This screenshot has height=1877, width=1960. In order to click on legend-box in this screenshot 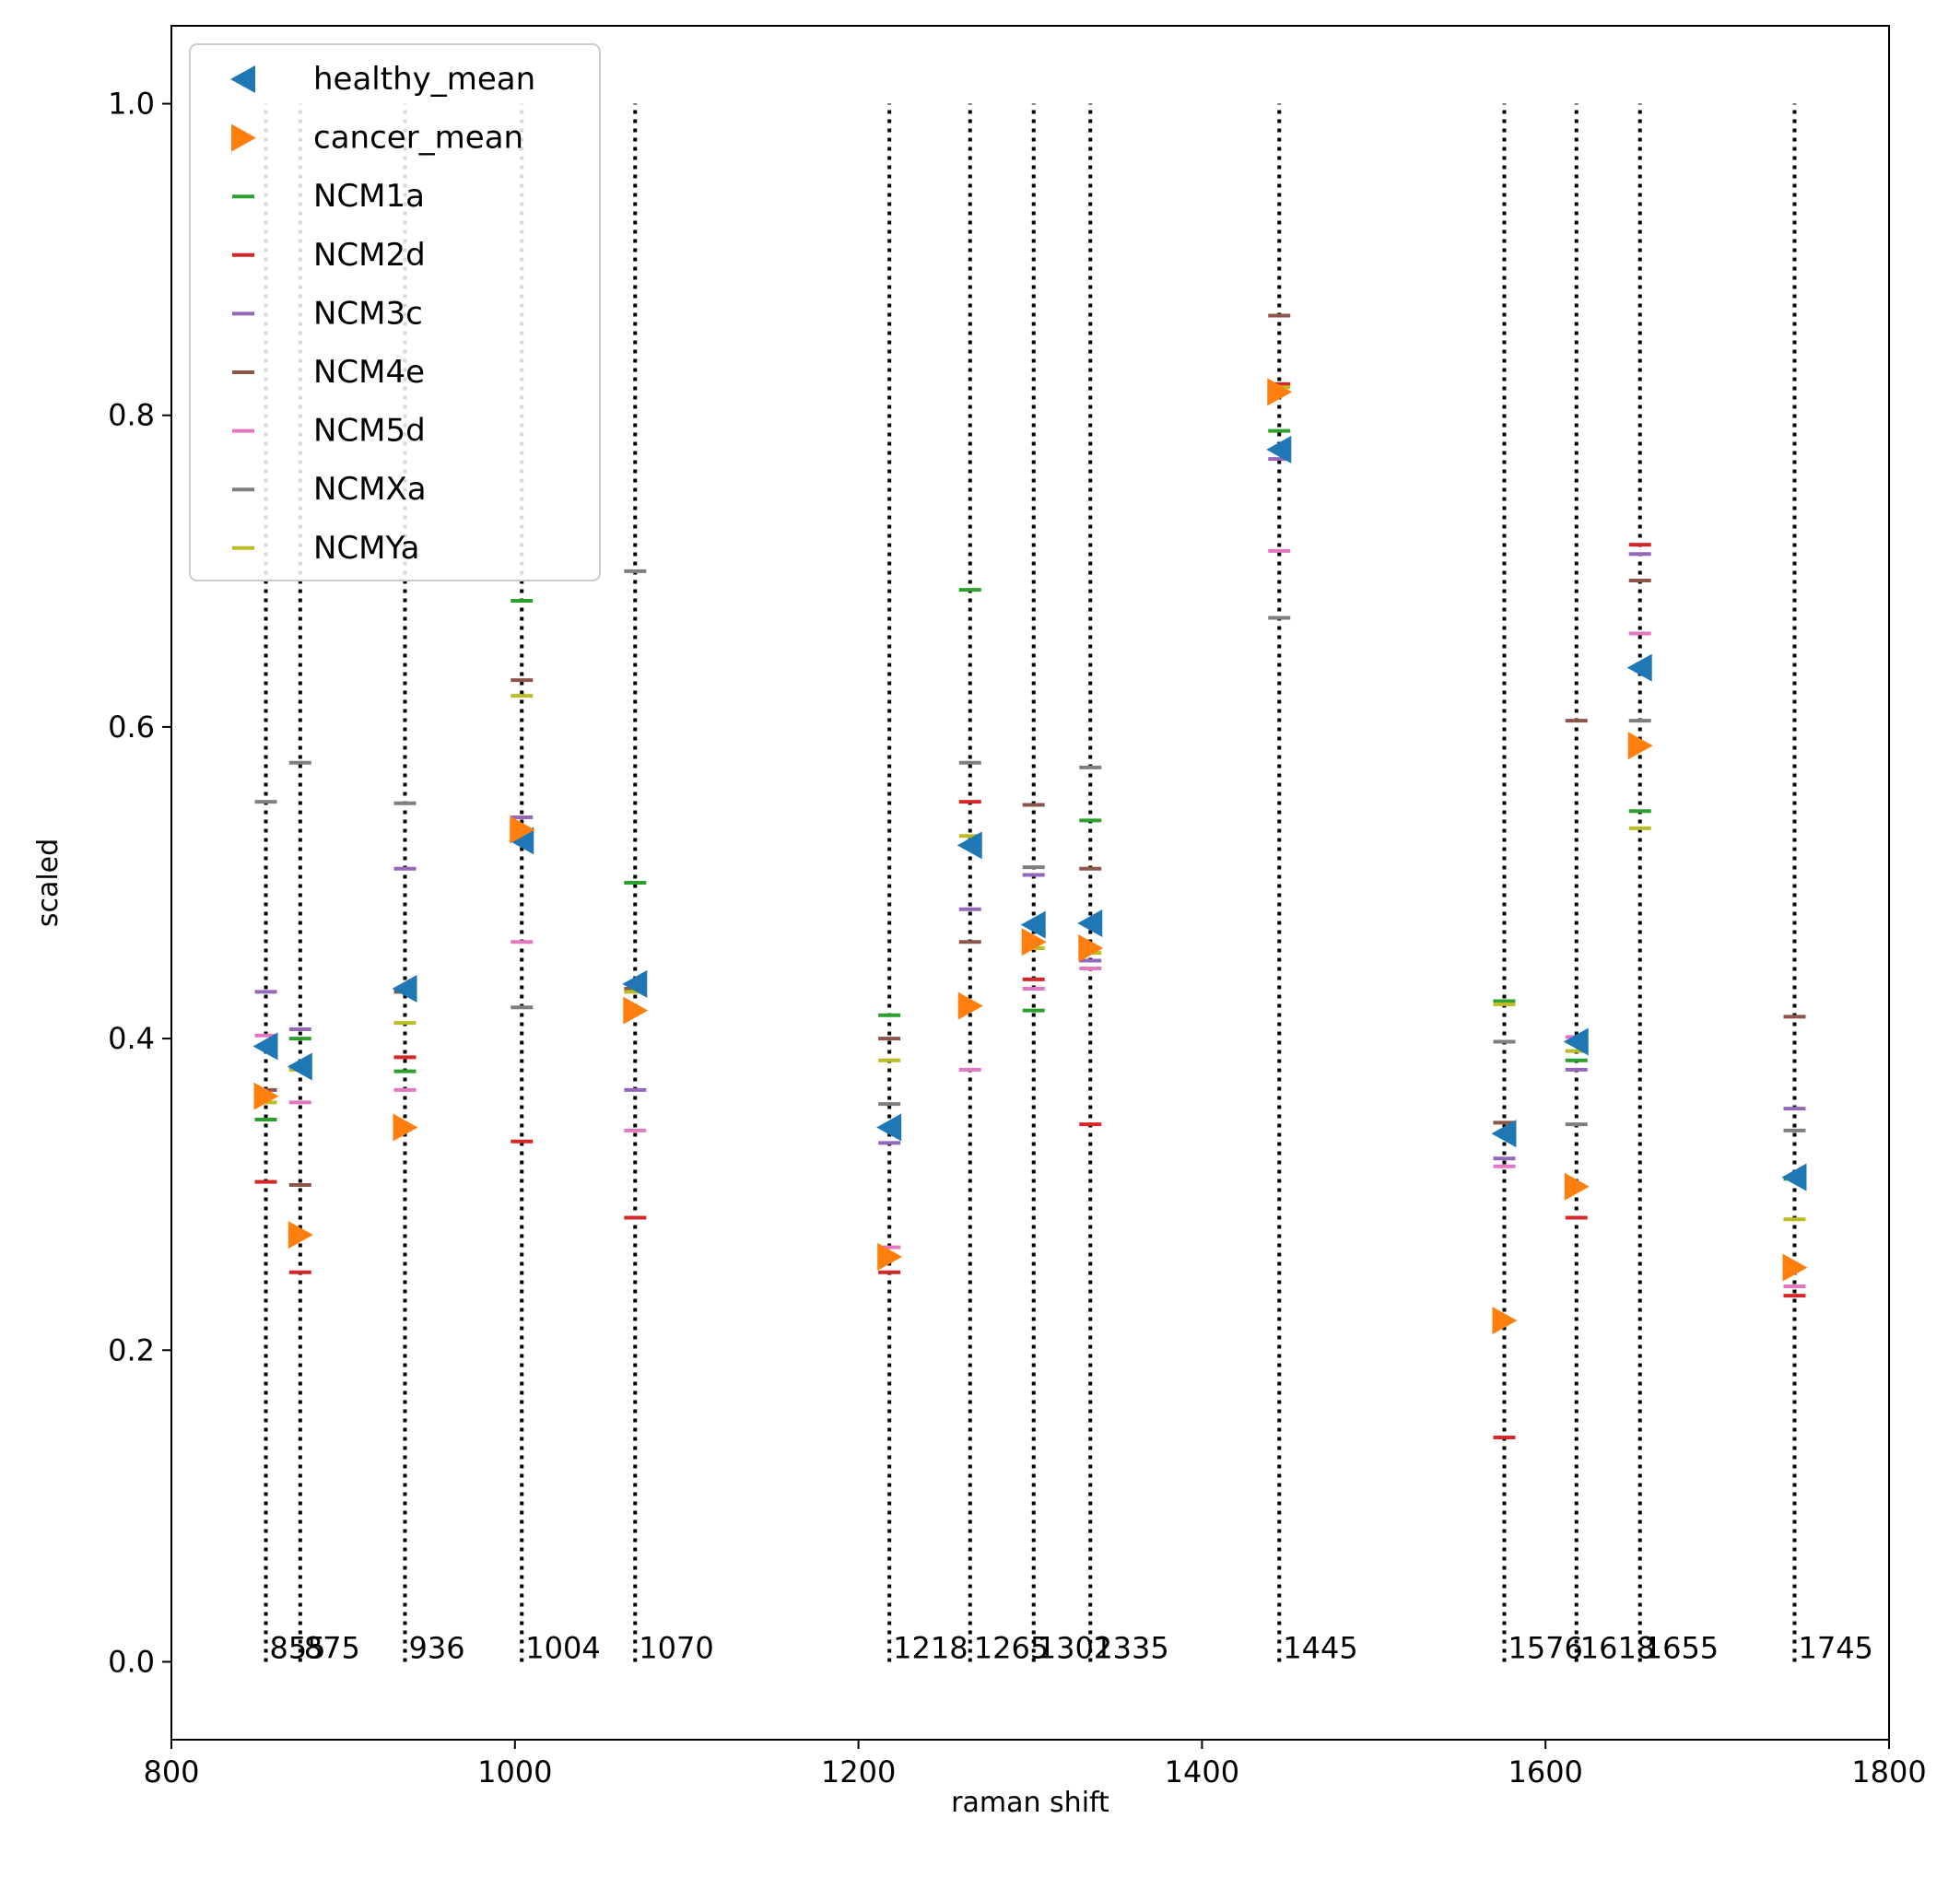, I will do `click(395, 312)`.